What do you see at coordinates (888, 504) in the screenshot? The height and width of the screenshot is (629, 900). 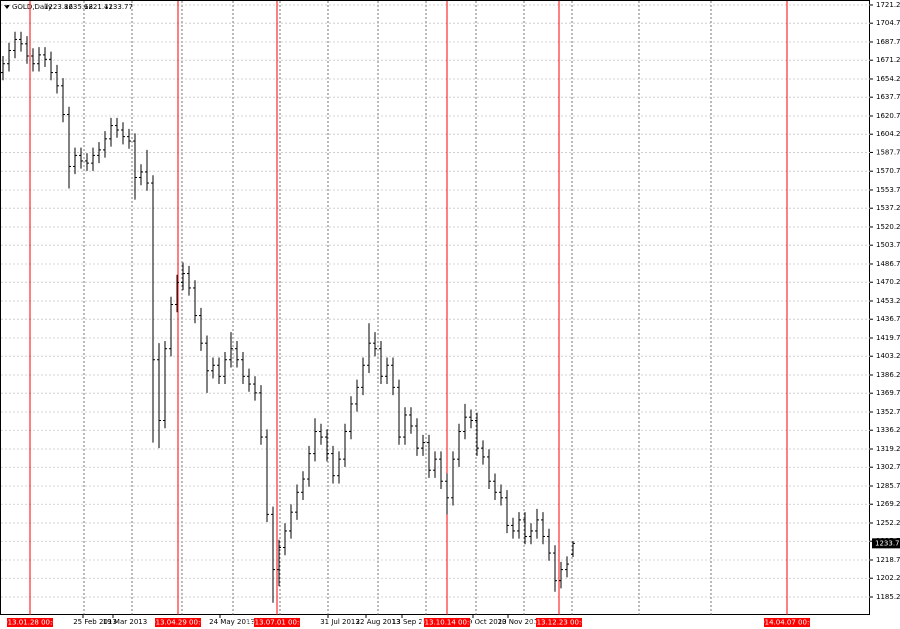 I see `y-tick-label: 1269.20` at bounding box center [888, 504].